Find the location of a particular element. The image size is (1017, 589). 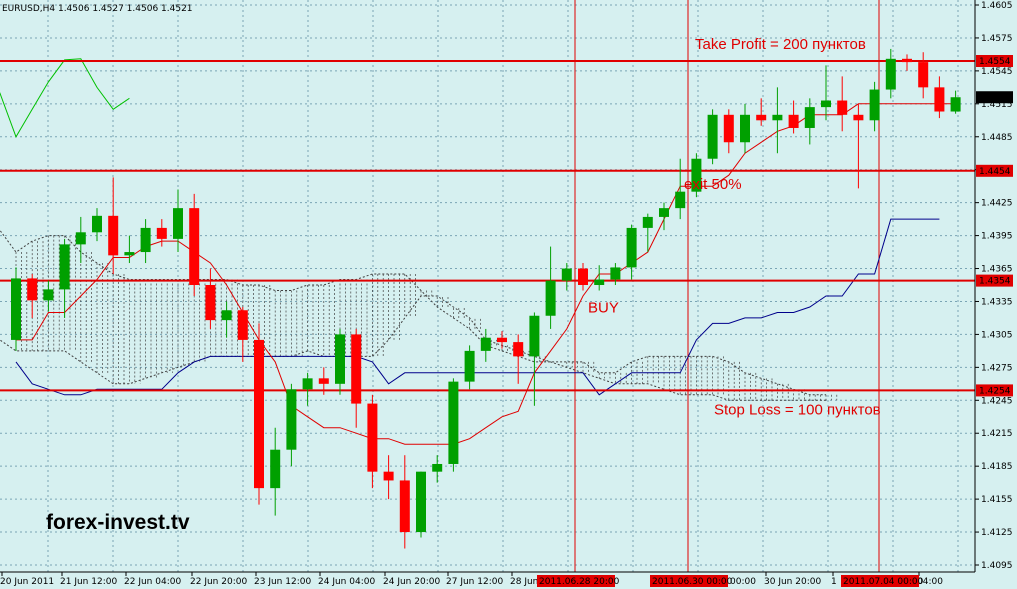

price-tick-label: 1.4575 is located at coordinates (997, 39).